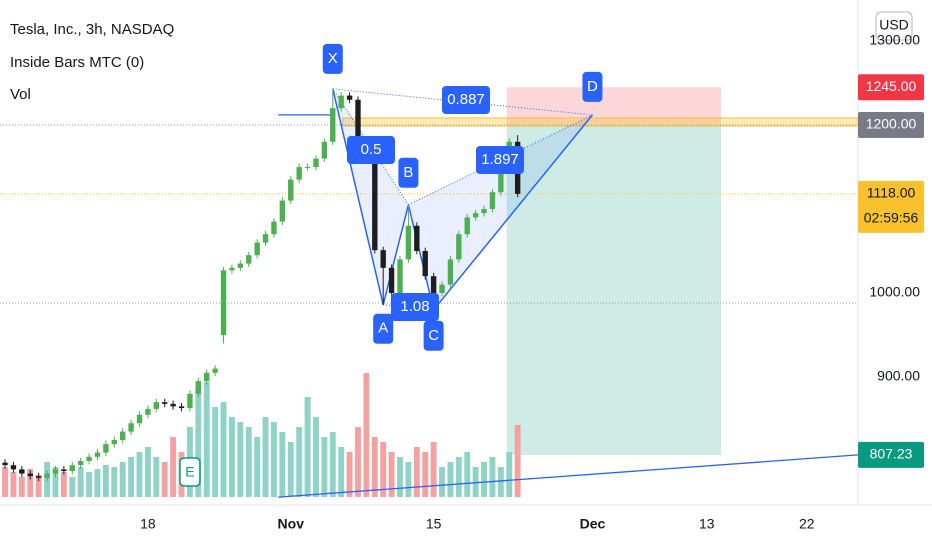  What do you see at coordinates (592, 86) in the screenshot?
I see `pattern-point-label: D` at bounding box center [592, 86].